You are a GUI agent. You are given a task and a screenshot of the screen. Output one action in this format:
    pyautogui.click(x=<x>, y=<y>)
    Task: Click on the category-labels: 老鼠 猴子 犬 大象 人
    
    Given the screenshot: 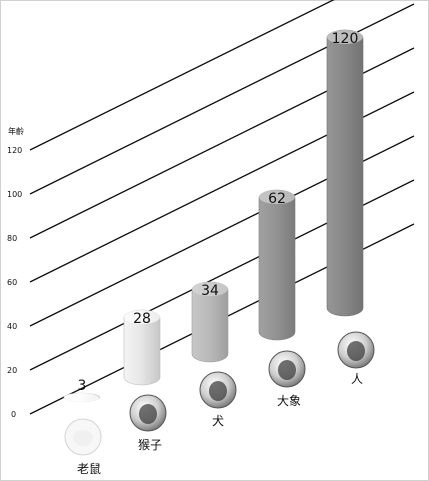 What is the action you would take?
    pyautogui.click(x=220, y=424)
    